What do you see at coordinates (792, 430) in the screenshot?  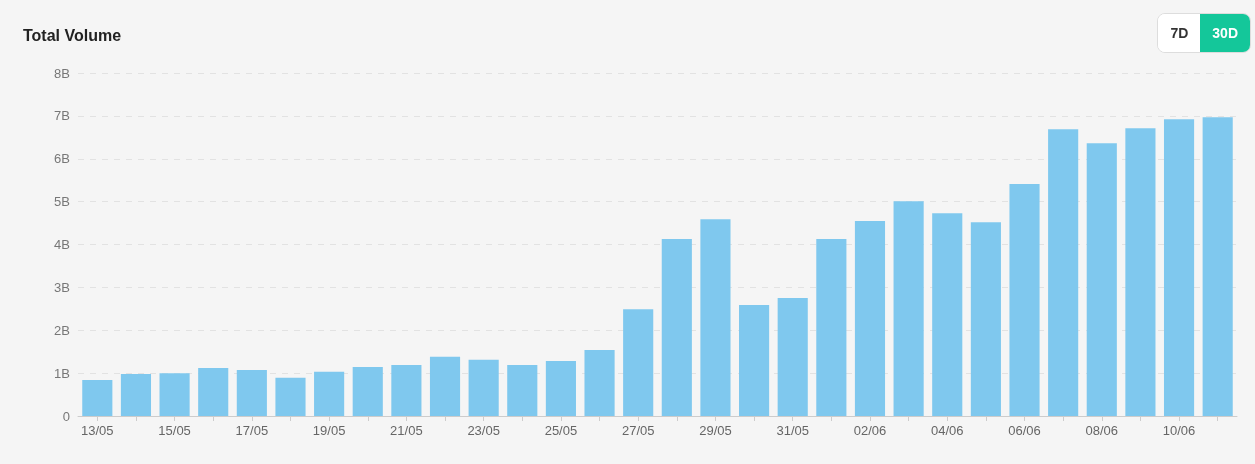 I see `x-tick-label: 31/05` at bounding box center [792, 430].